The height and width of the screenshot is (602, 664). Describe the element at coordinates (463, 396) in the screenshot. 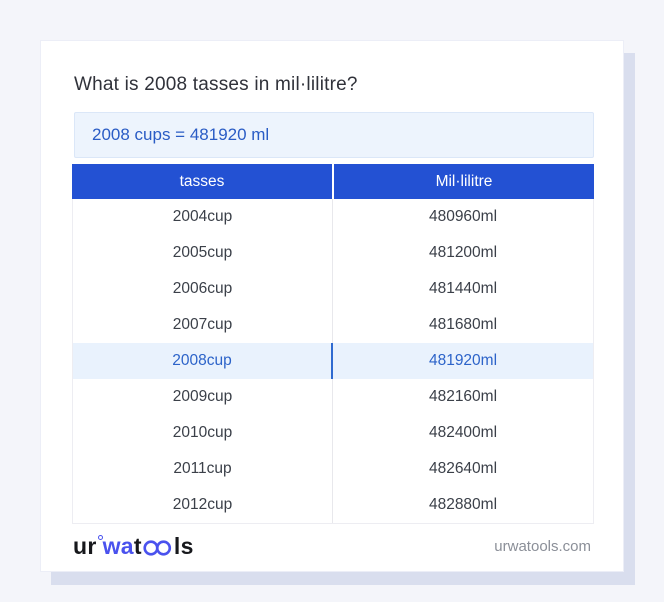

I see `cell-millilitre: 482160ml` at that location.